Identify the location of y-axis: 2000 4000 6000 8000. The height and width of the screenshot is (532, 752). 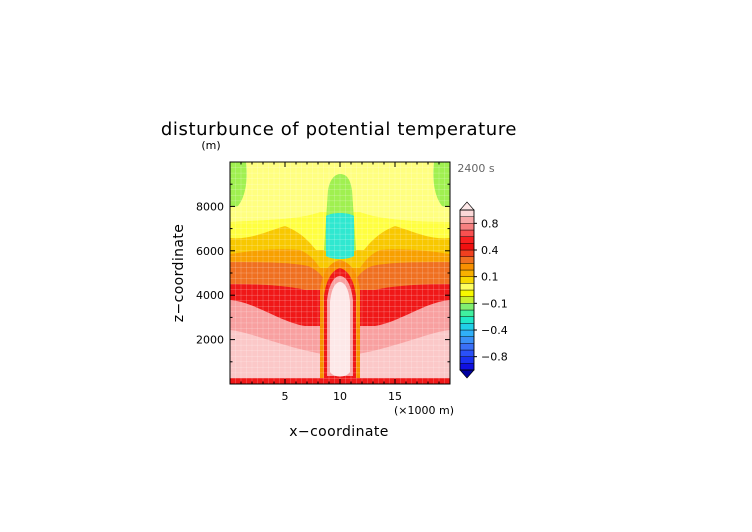
(323, 273).